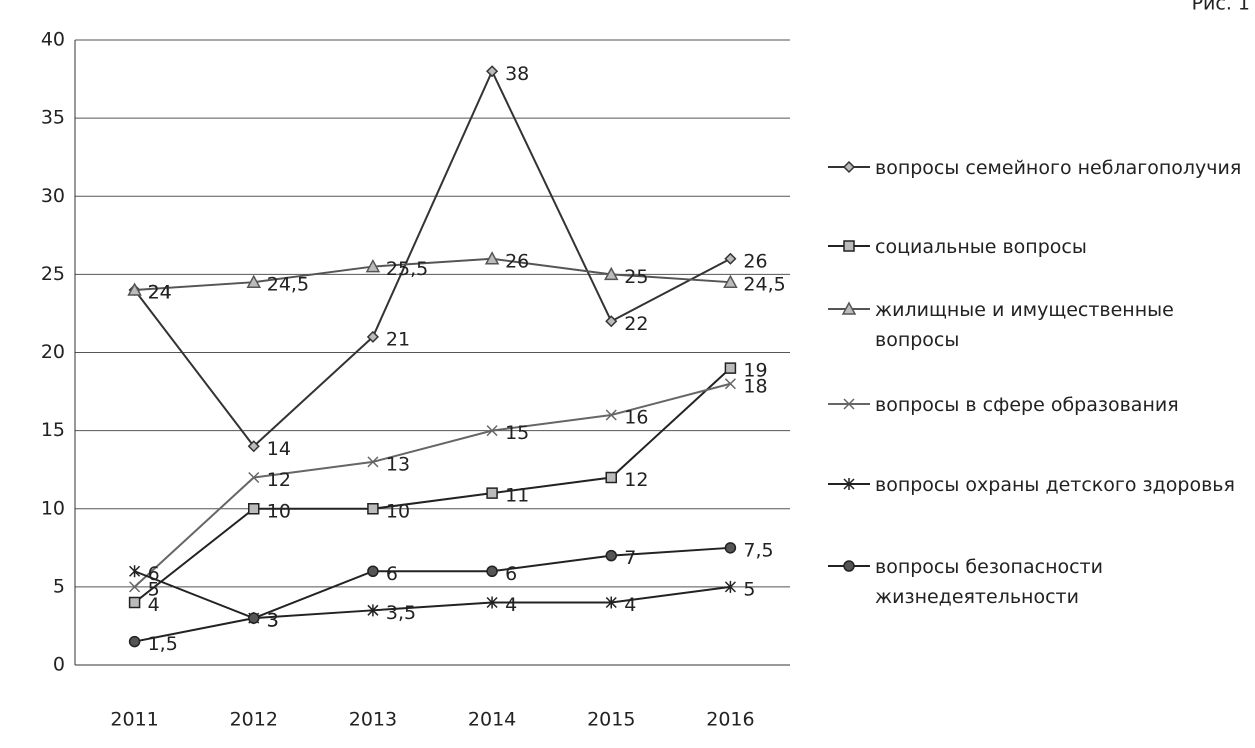 The image size is (1255, 748). Describe the element at coordinates (163, 644) in the screenshot. I see `data-label: 1,5` at that location.